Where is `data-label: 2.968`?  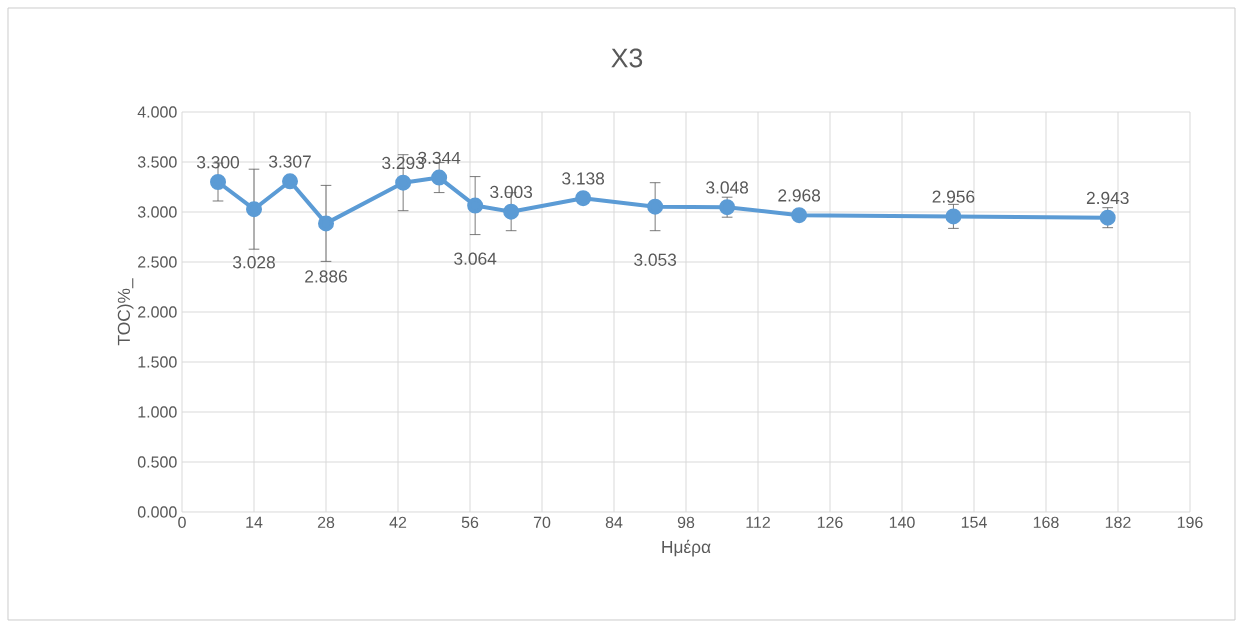 data-label: 2.968 is located at coordinates (799, 195).